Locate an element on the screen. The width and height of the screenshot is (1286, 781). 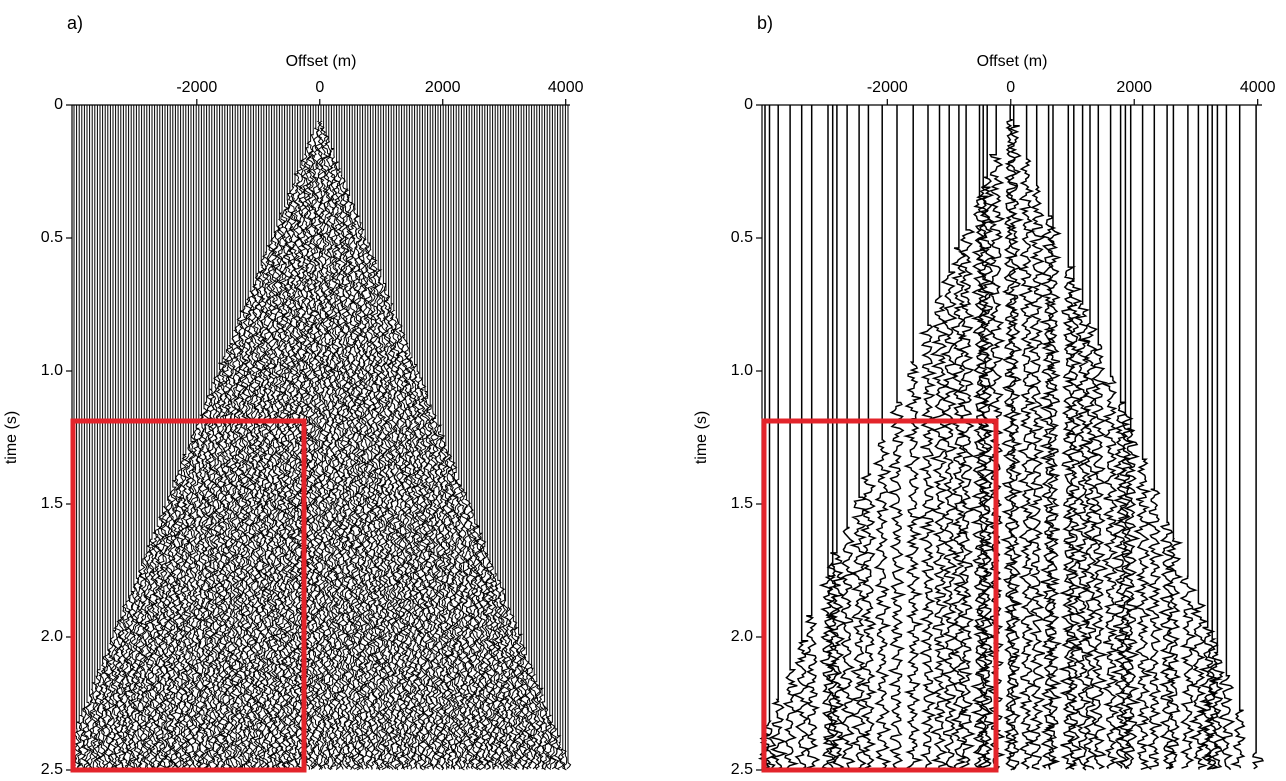
panel-label: b) is located at coordinates (765, 23).